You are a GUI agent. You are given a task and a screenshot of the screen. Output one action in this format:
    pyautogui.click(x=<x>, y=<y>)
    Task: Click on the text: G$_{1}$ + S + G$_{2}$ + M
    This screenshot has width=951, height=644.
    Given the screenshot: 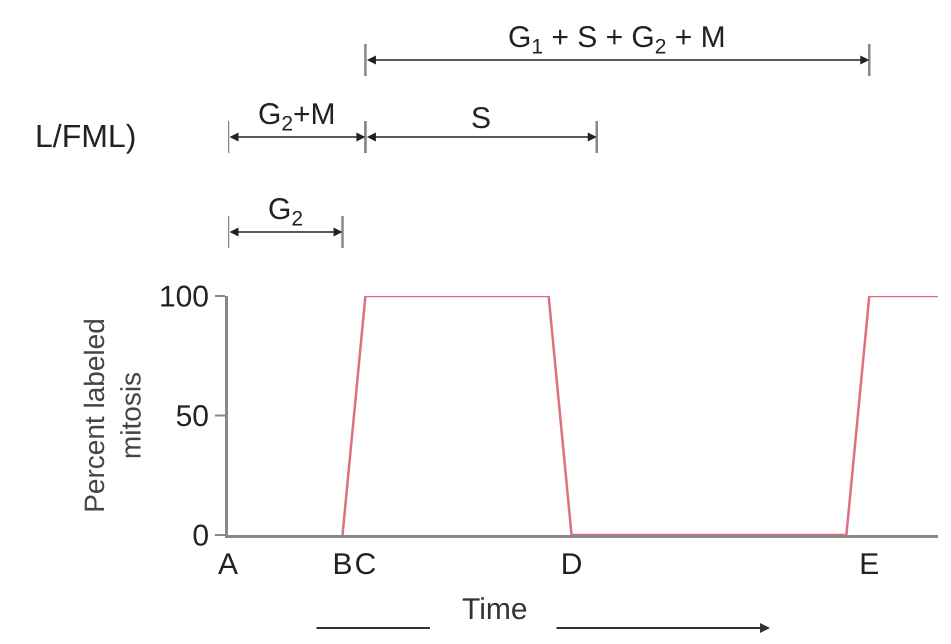 What is the action you would take?
    pyautogui.click(x=617, y=39)
    